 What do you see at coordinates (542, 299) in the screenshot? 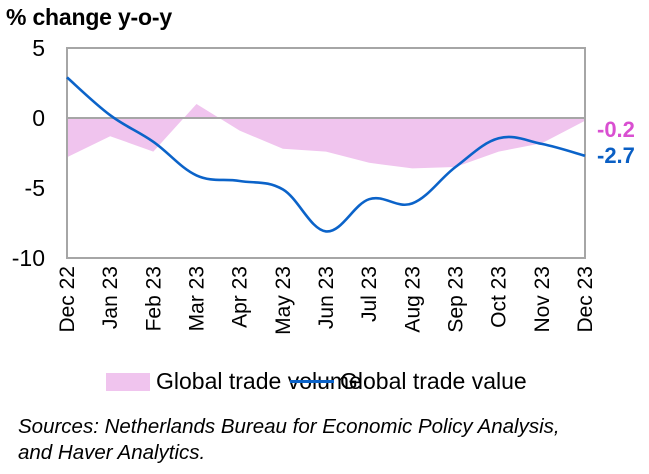
I see `x-tick-label: Nov 23` at bounding box center [542, 299].